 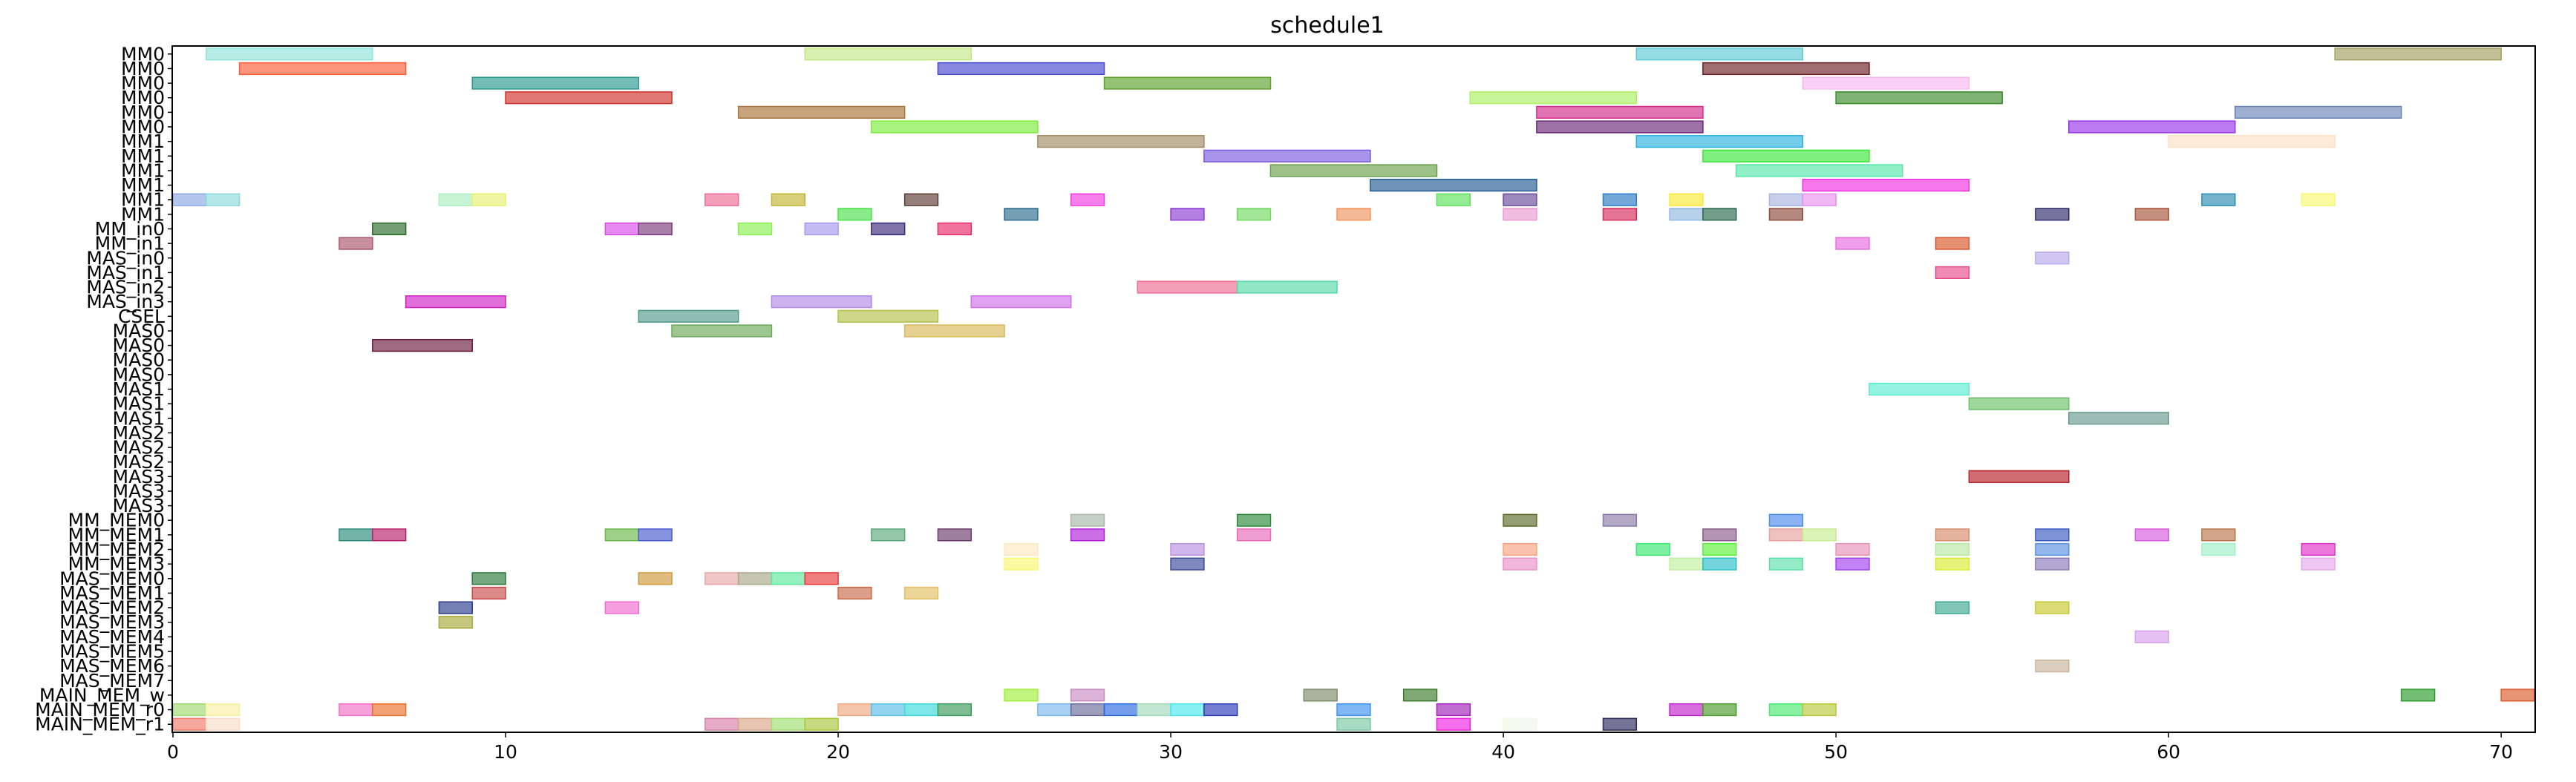 What do you see at coordinates (112, 637) in the screenshot?
I see `y-tick-label: MAS_MEM4` at bounding box center [112, 637].